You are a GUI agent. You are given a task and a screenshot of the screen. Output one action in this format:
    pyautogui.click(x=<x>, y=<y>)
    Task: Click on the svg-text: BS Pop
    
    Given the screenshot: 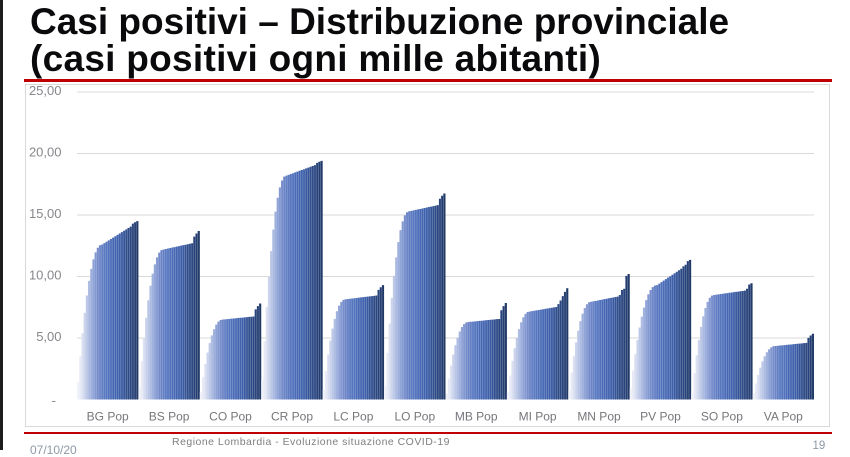 What is the action you would take?
    pyautogui.click(x=169, y=416)
    